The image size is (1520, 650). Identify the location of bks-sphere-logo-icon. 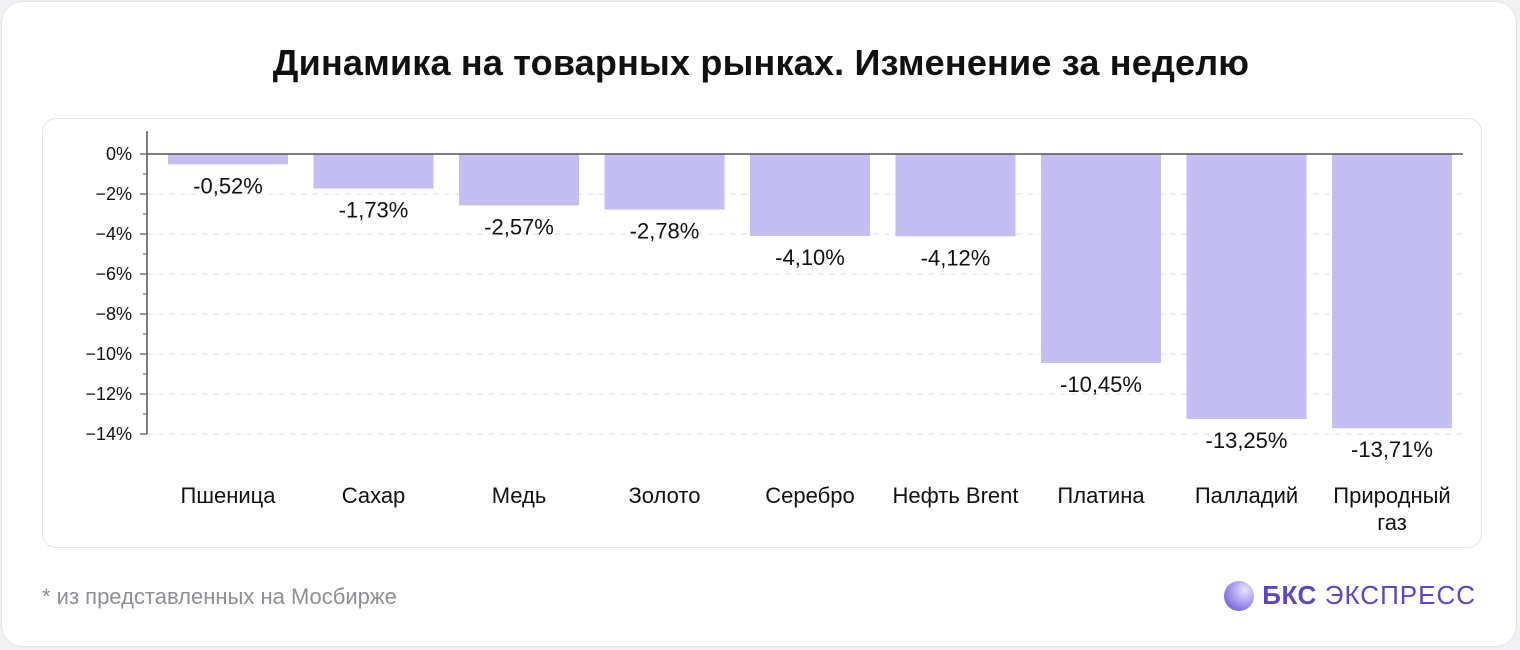
(1239, 595).